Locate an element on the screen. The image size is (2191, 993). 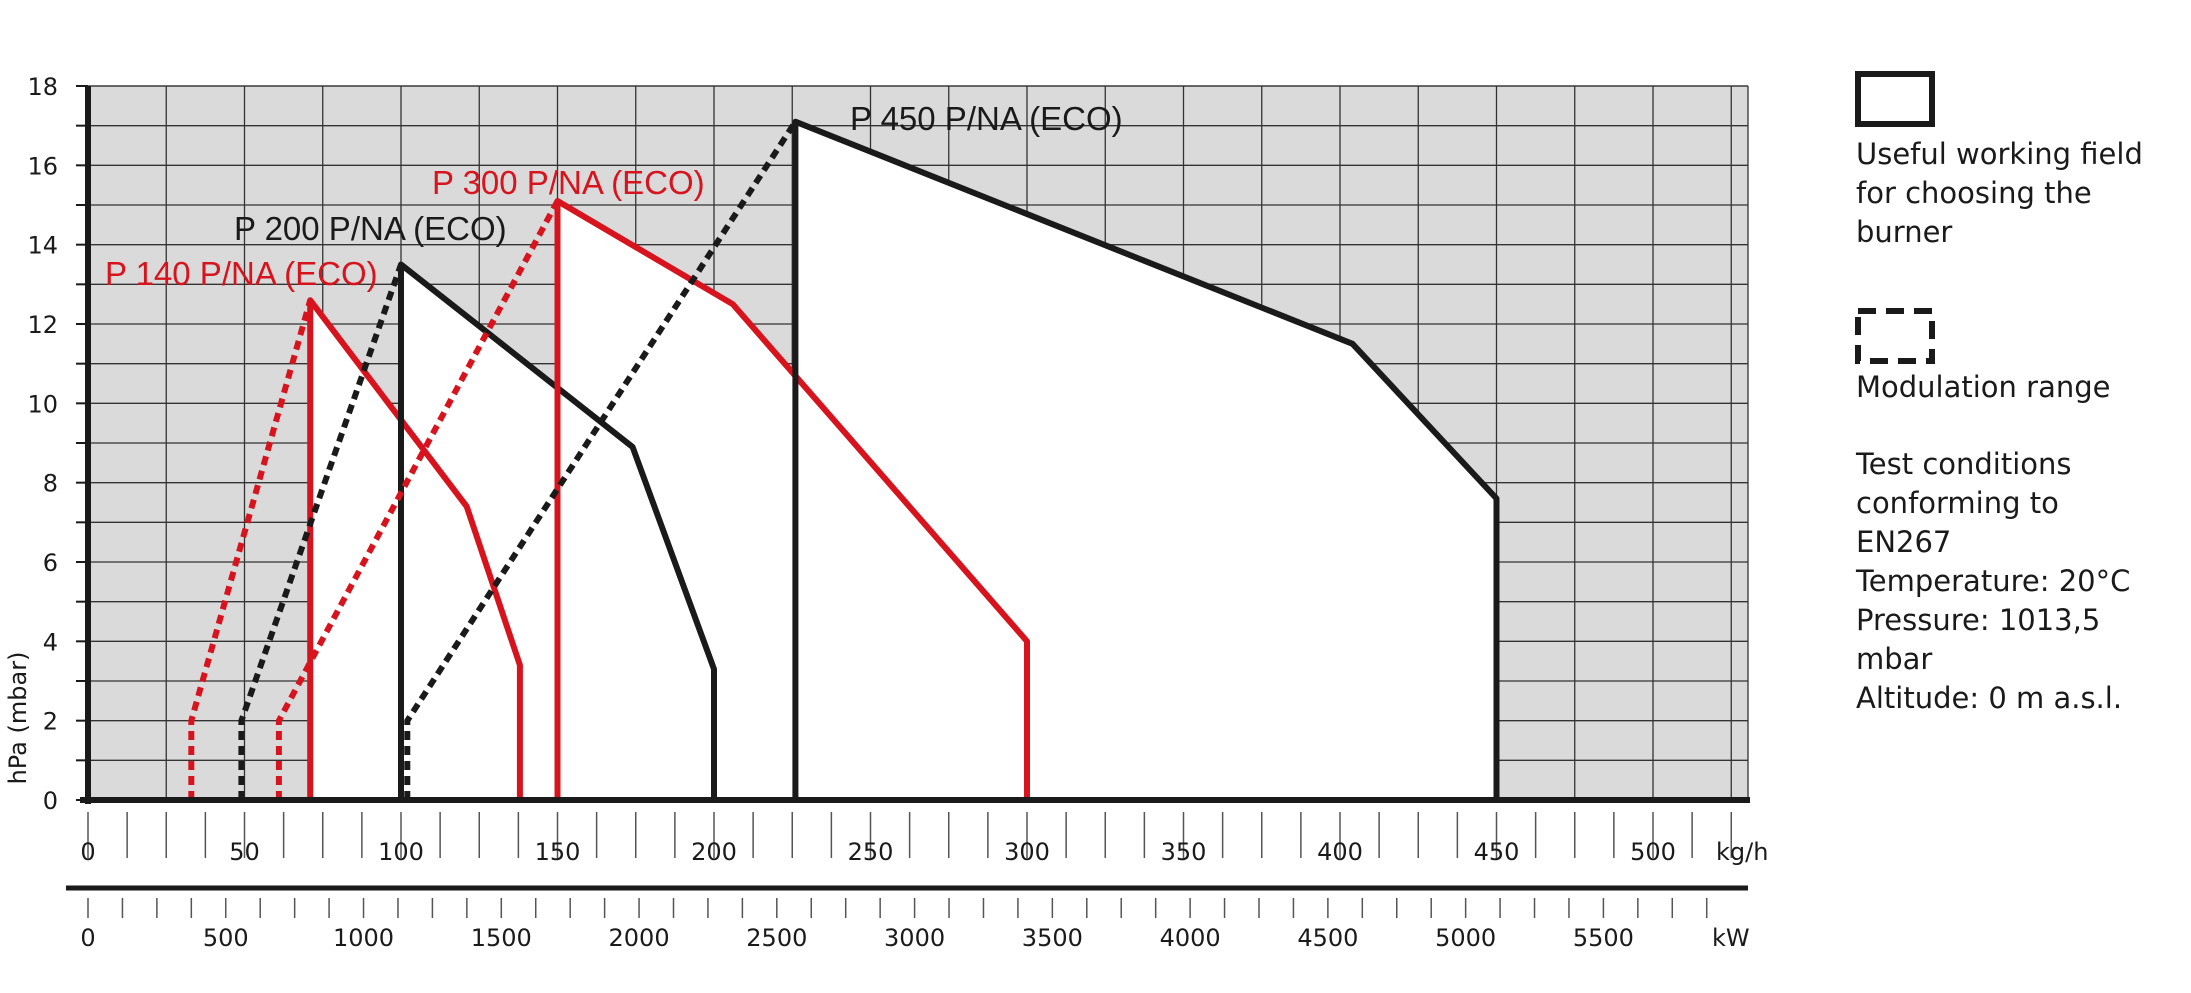
test-condition-line: Temperature: 20°C is located at coordinates (1992, 581).